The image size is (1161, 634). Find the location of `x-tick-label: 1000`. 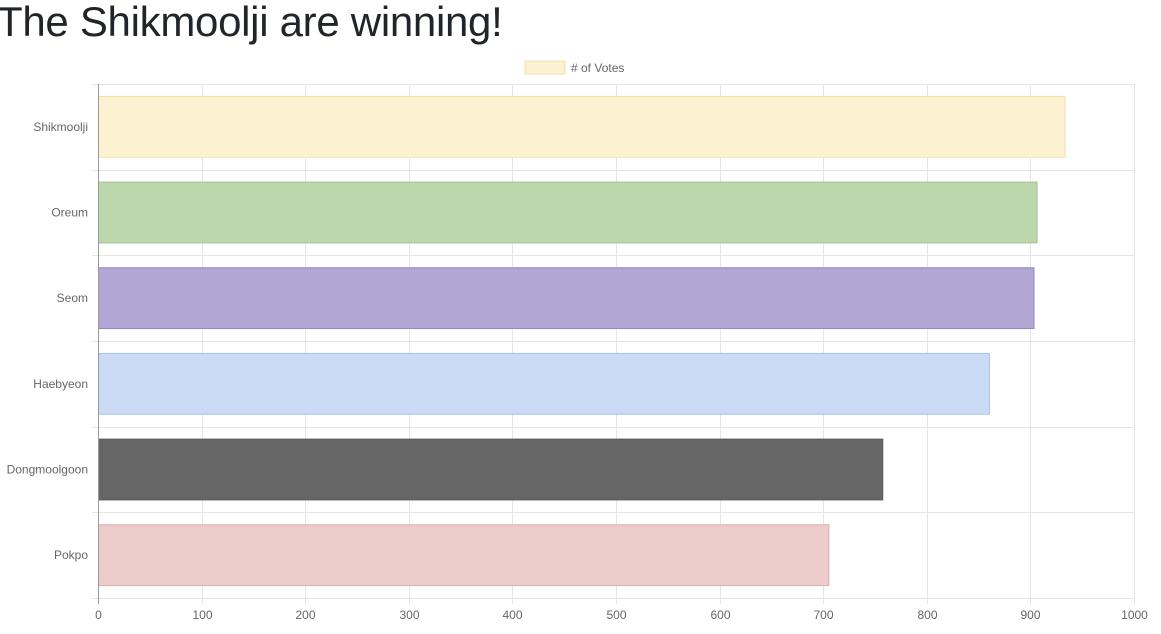

x-tick-label: 1000 is located at coordinates (1134, 615).